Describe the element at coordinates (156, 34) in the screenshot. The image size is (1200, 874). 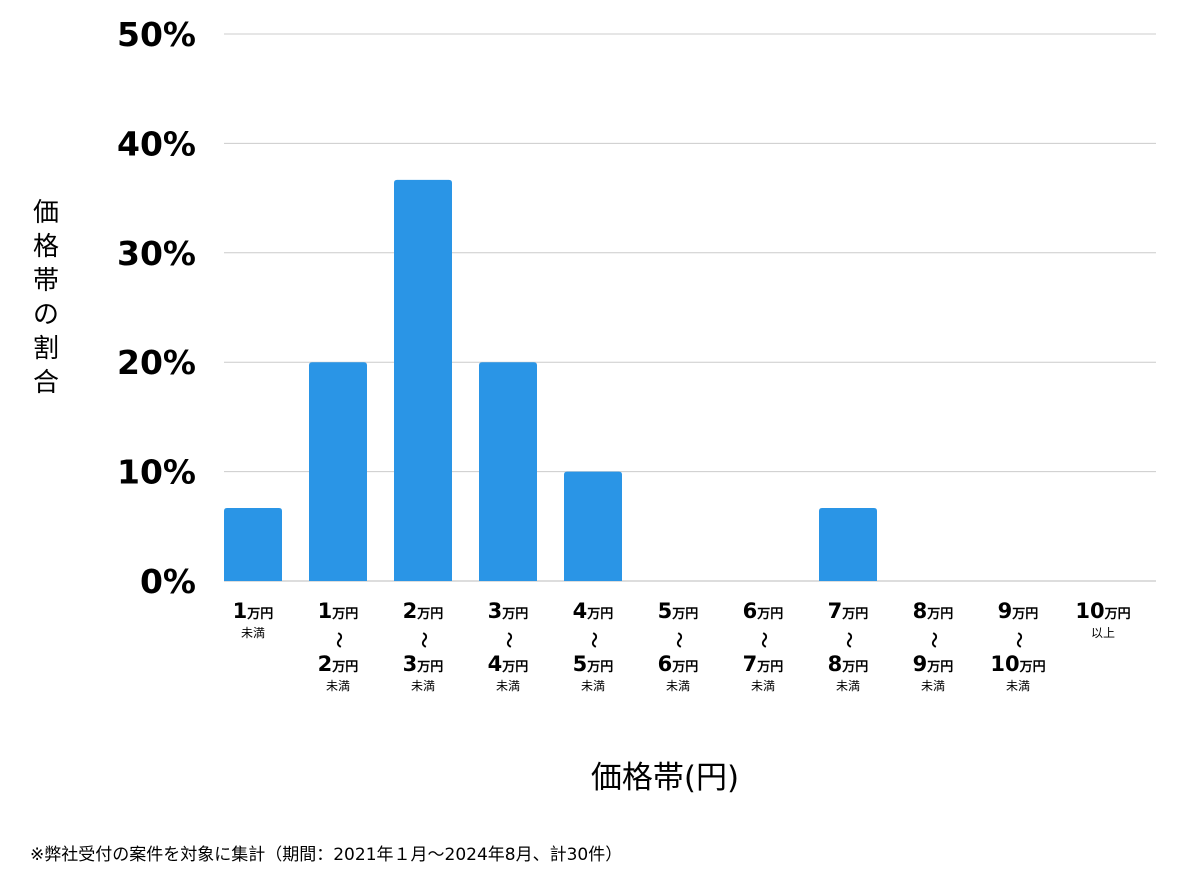
I see `y-tick-label: 50%` at that location.